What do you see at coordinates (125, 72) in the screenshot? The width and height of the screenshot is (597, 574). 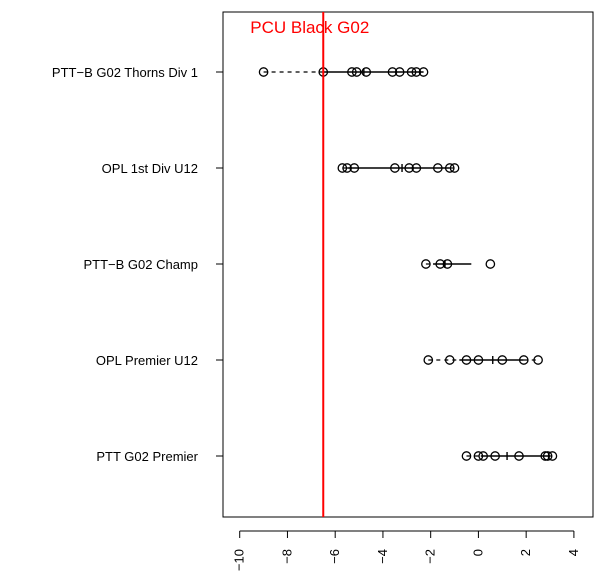 I see `y-tick-label: PTT−B G02 Thorns Div 1` at bounding box center [125, 72].